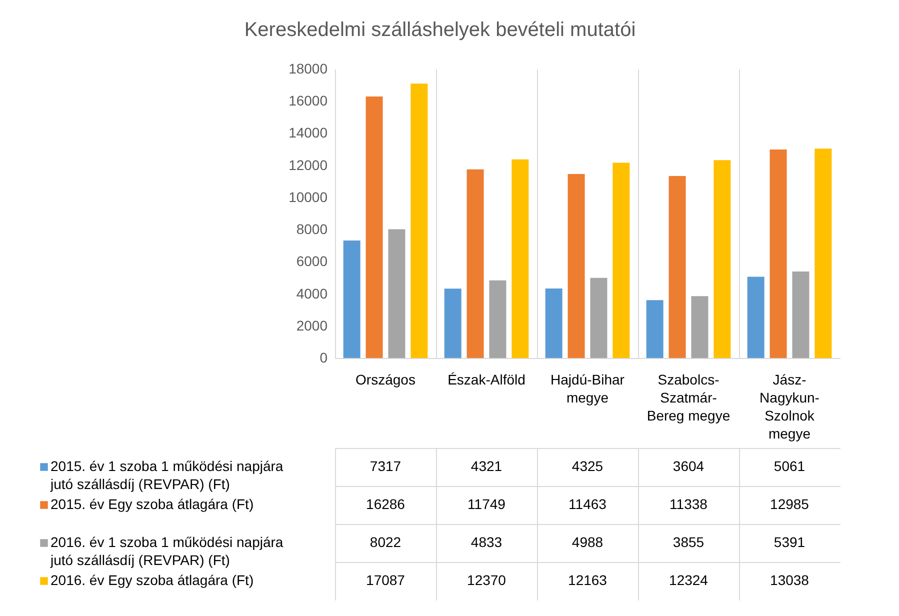  What do you see at coordinates (308, 68) in the screenshot?
I see `y-tick-label: 18000` at bounding box center [308, 68].